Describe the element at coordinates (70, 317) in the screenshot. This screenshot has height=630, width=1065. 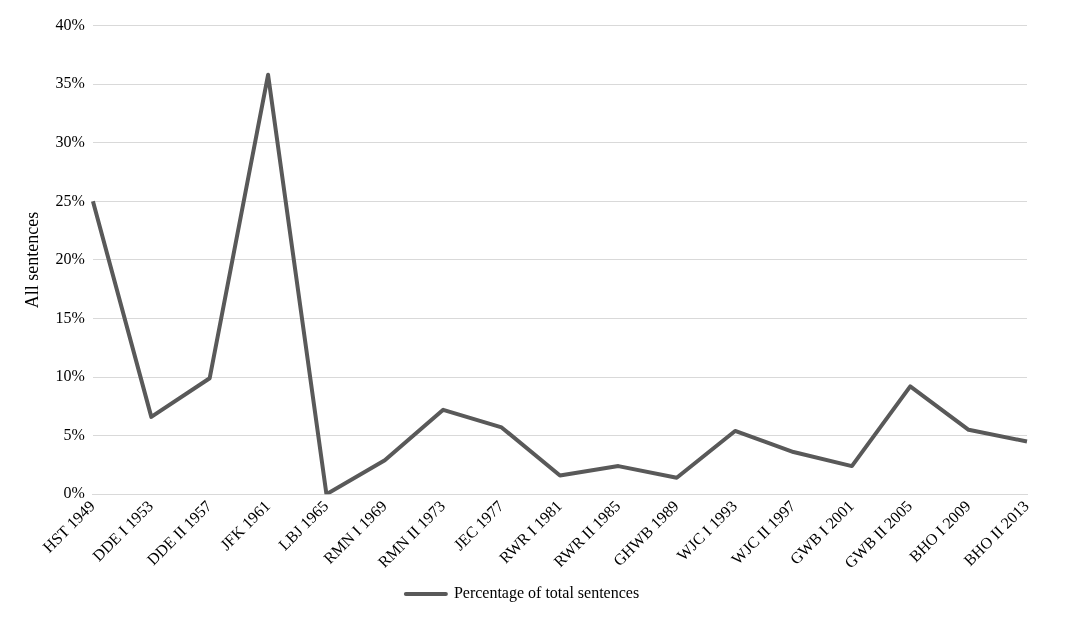
I see `y-tick-label: 15%` at that location.